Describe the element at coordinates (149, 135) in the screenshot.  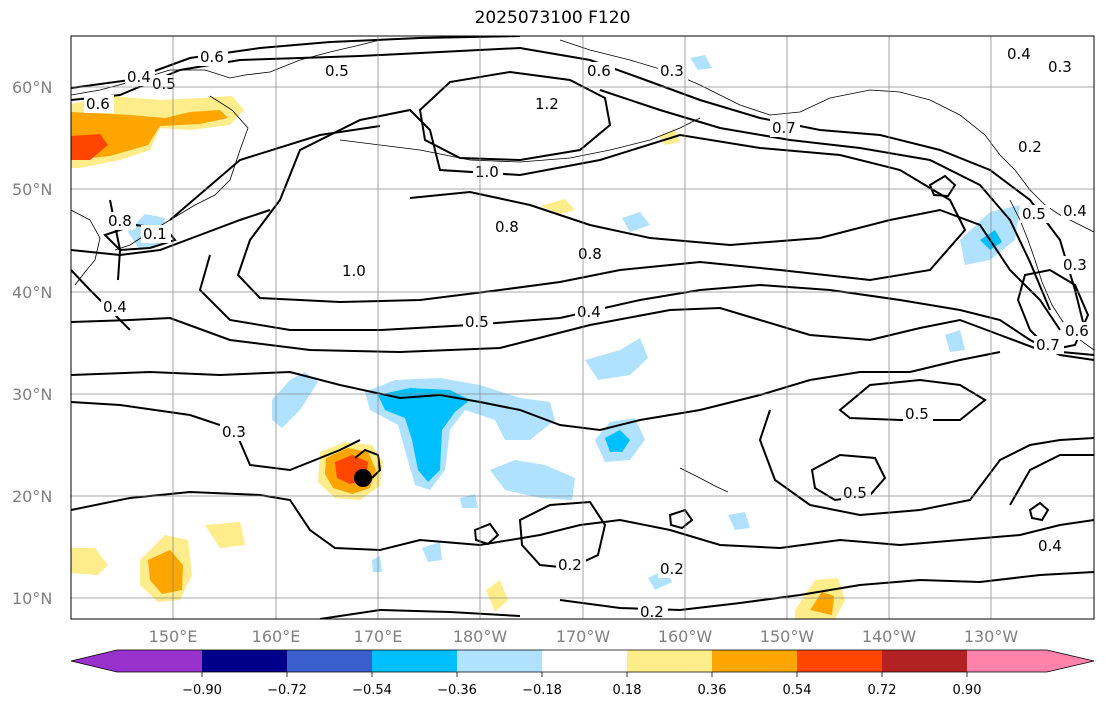
I see `shade-positive-kamchatka-mid` at that location.